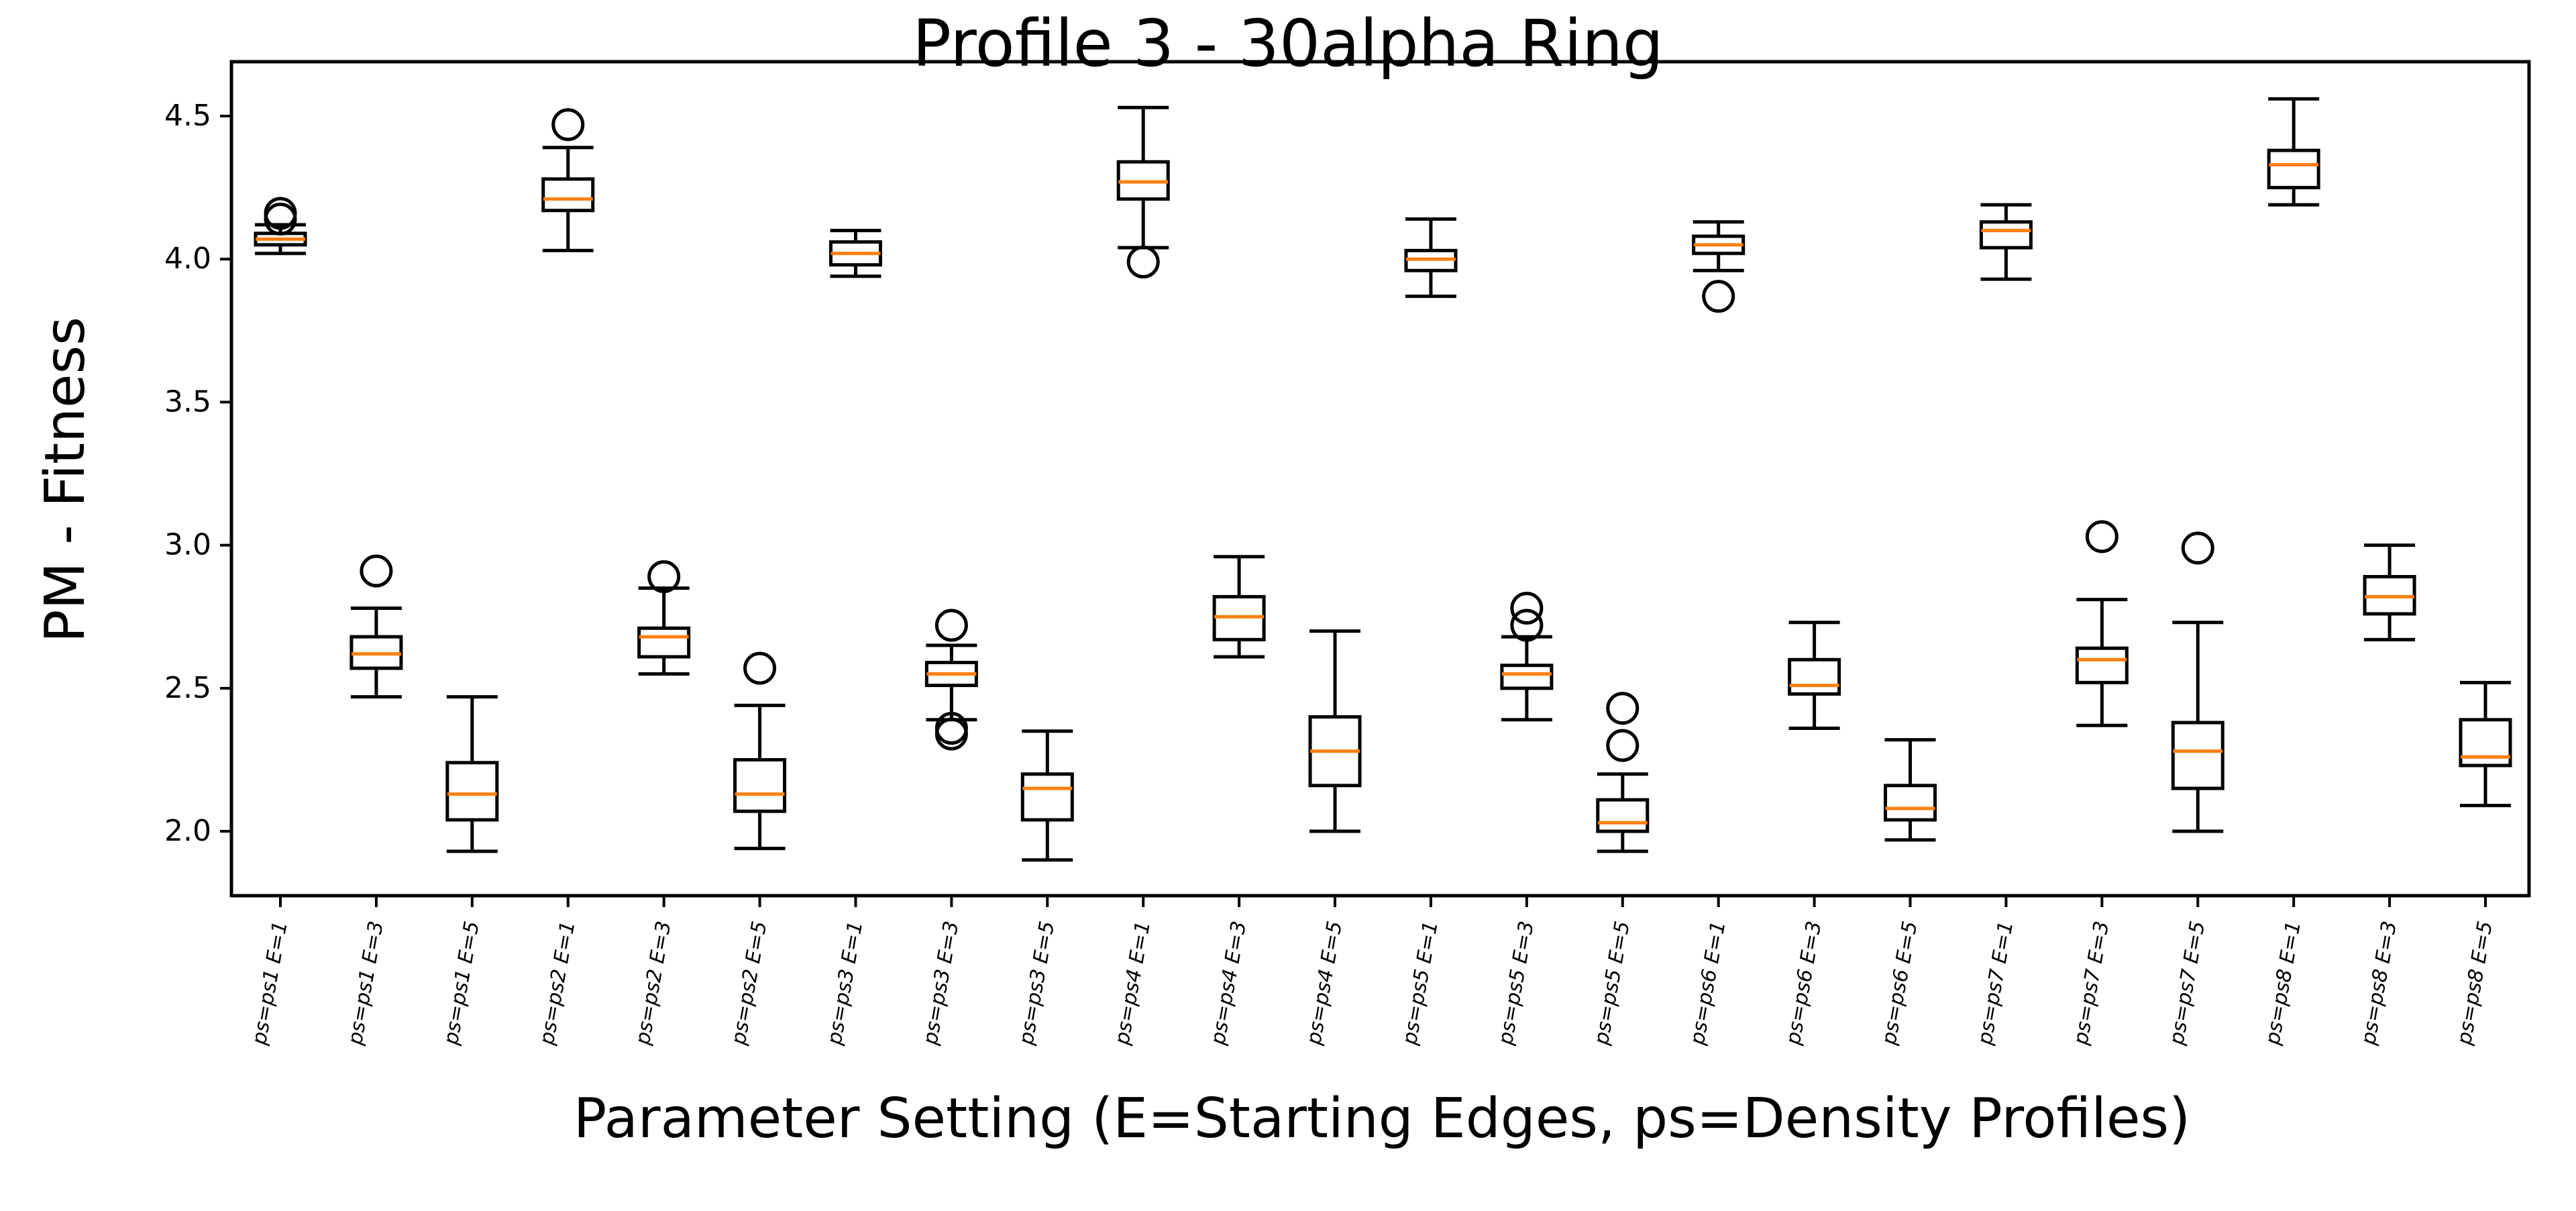  Describe the element at coordinates (187, 688) in the screenshot. I see `y-tick-label: 2.5` at that location.